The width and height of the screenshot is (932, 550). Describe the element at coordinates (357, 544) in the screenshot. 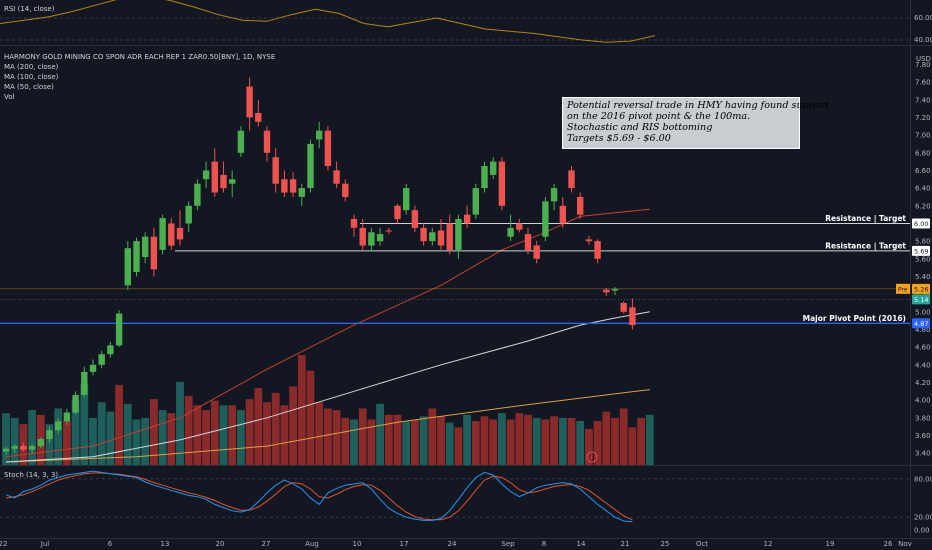

I see `time-tick: 10` at that location.